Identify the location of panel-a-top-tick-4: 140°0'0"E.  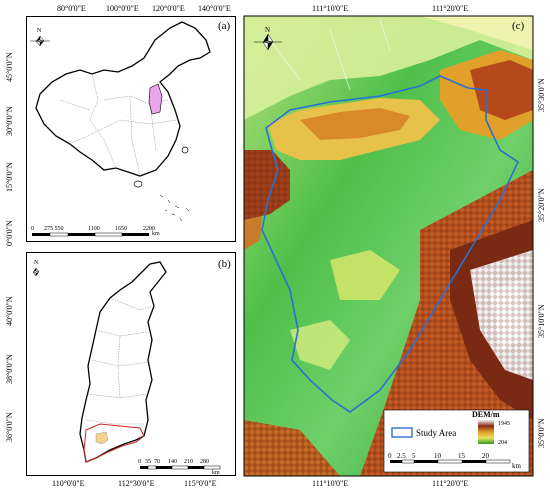
(214, 8).